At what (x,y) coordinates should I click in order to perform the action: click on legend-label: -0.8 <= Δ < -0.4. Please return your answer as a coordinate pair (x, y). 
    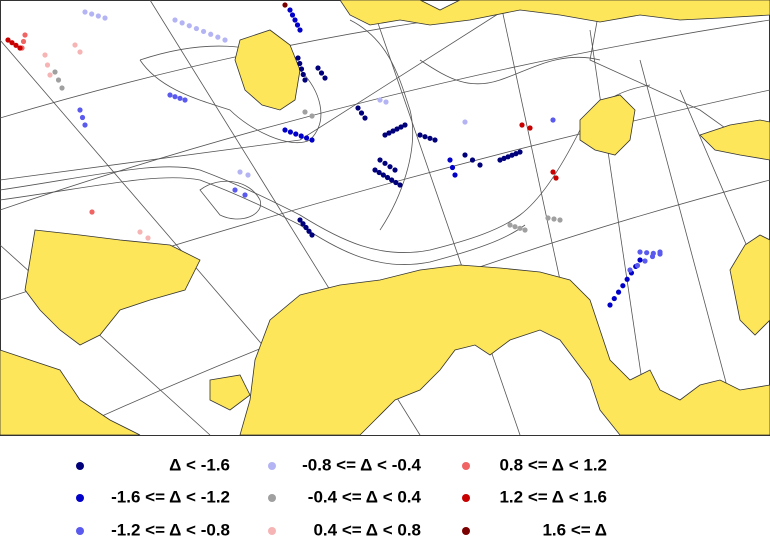
    Looking at the image, I should click on (361, 464).